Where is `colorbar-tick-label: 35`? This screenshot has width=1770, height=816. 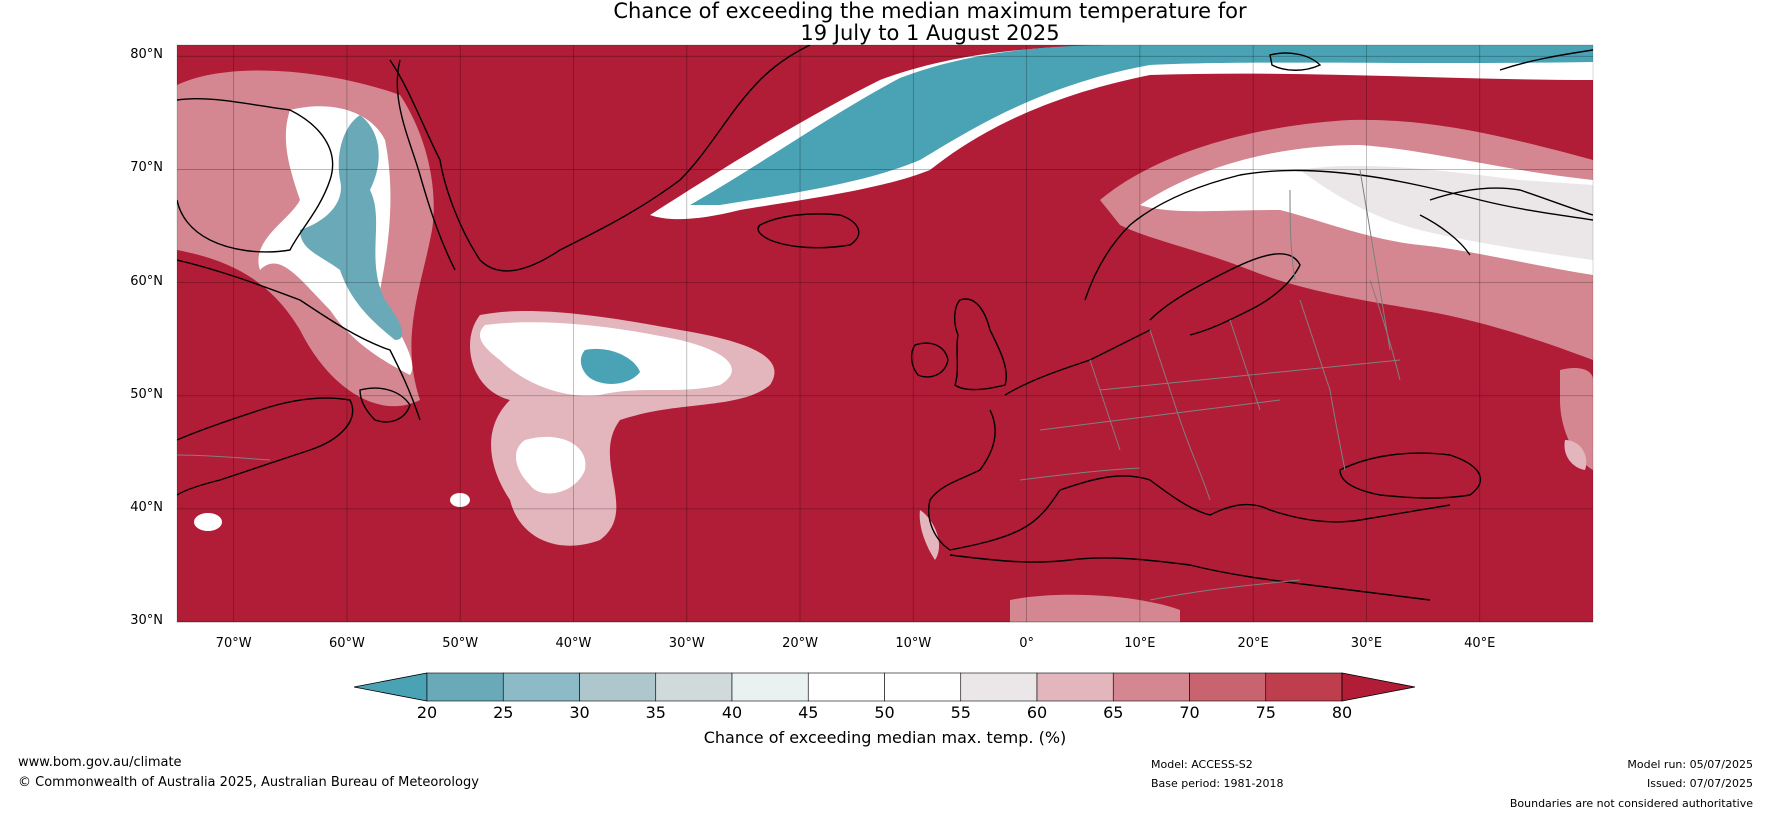
colorbar-tick-label: 35 is located at coordinates (655, 712).